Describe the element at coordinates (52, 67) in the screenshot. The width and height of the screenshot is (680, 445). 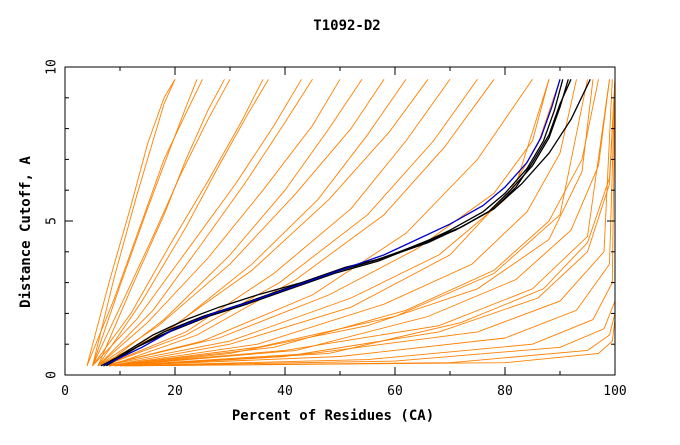
I see `y-tick-label: 10` at that location.